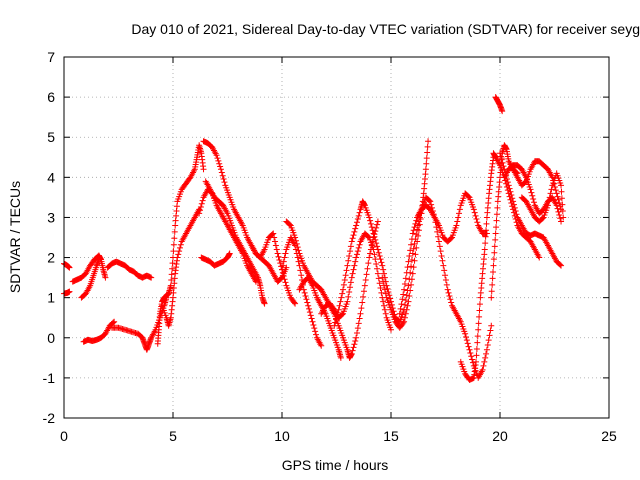 The width and height of the screenshot is (640, 480). I want to click on x-tick-label: 0, so click(64, 436).